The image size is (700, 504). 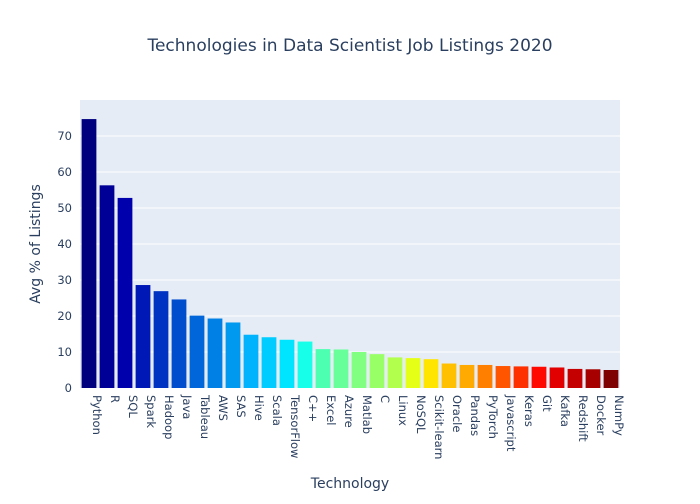 What do you see at coordinates (413, 373) in the screenshot?
I see `bar-nosql` at bounding box center [413, 373].